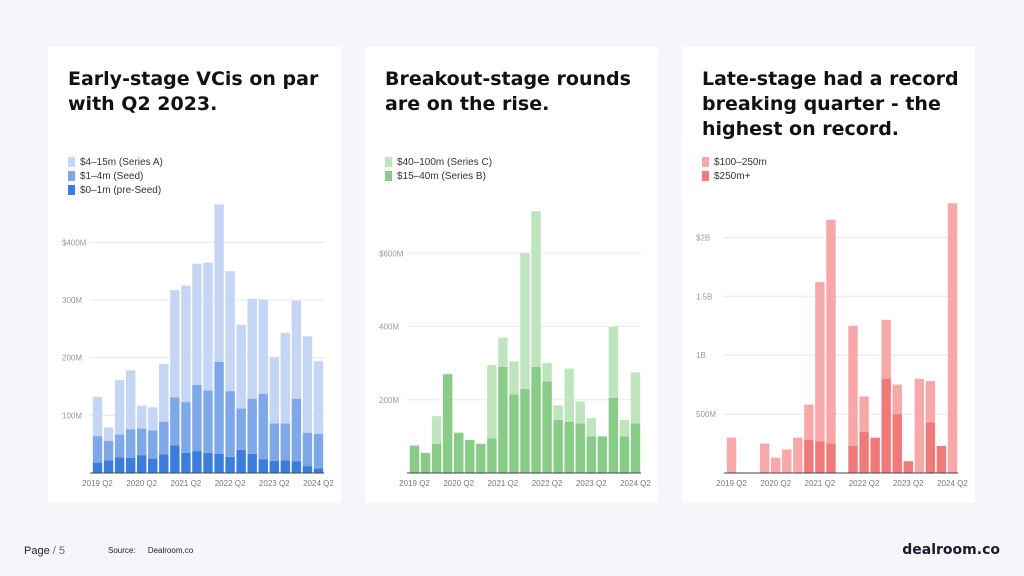 This screenshot has width=1024, height=576. What do you see at coordinates (508, 91) in the screenshot?
I see `card-title: Breakout-stage rounds are on the rise.` at bounding box center [508, 91].